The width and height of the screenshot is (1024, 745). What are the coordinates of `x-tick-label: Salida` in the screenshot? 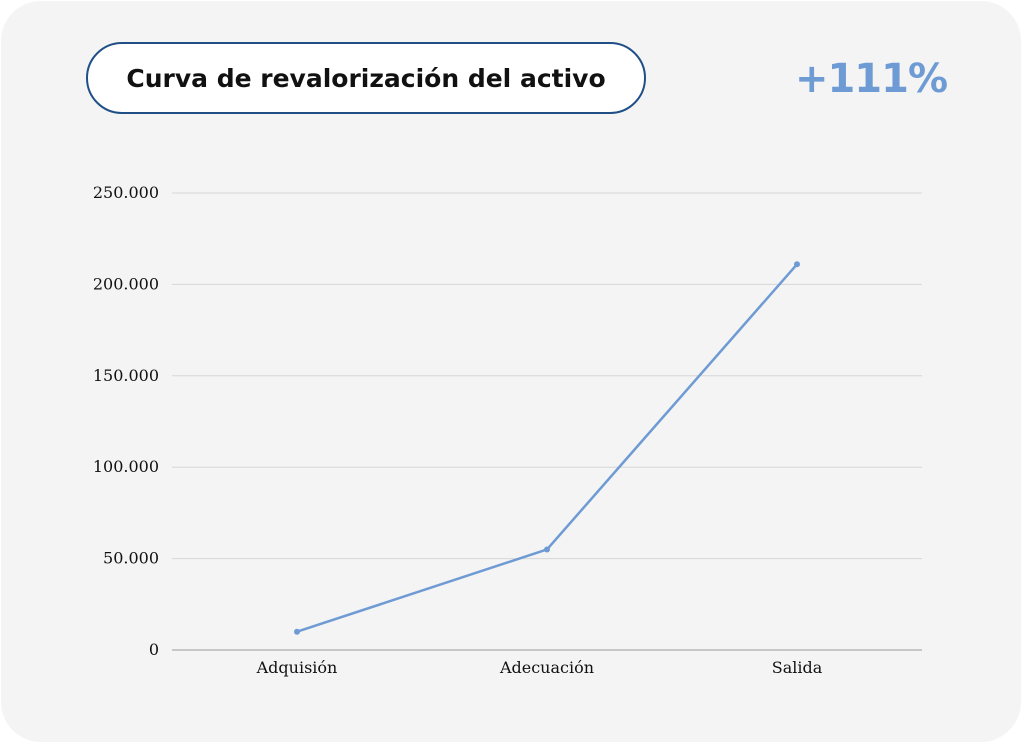 It's located at (797, 667).